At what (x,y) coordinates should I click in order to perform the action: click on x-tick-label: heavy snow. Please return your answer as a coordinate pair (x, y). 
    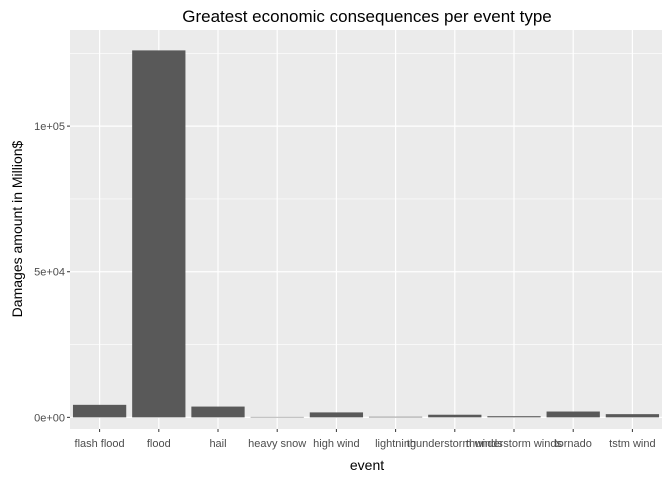
    Looking at the image, I should click on (277, 444).